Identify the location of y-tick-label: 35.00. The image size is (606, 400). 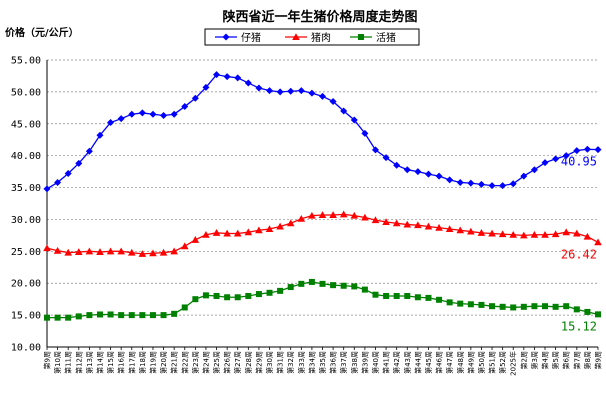
(26, 188).